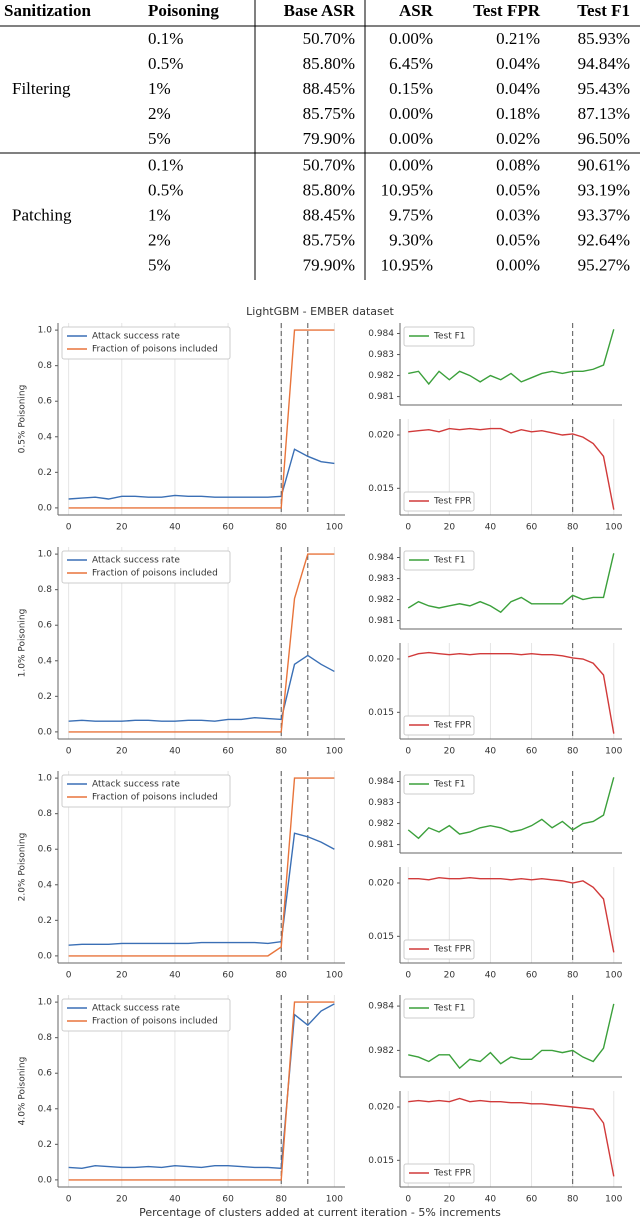  Describe the element at coordinates (165, 63) in the screenshot. I see `table-cell: 0.5%` at that location.